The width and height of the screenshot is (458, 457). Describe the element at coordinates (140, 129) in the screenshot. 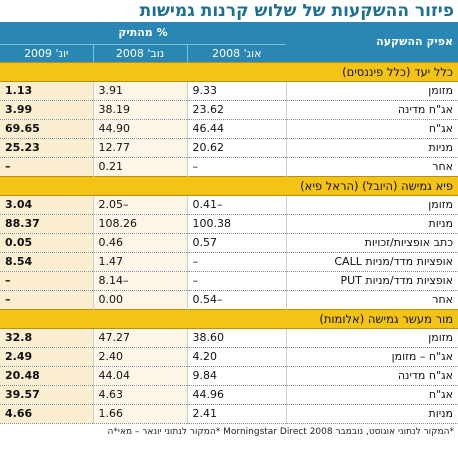

I see `value-nov-2008: 44.90` at that location.